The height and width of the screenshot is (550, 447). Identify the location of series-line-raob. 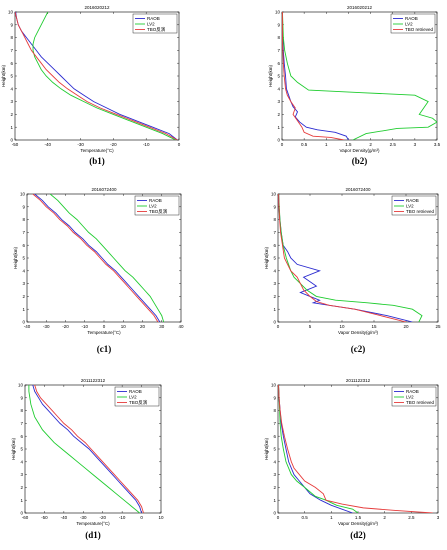
(87, 449).